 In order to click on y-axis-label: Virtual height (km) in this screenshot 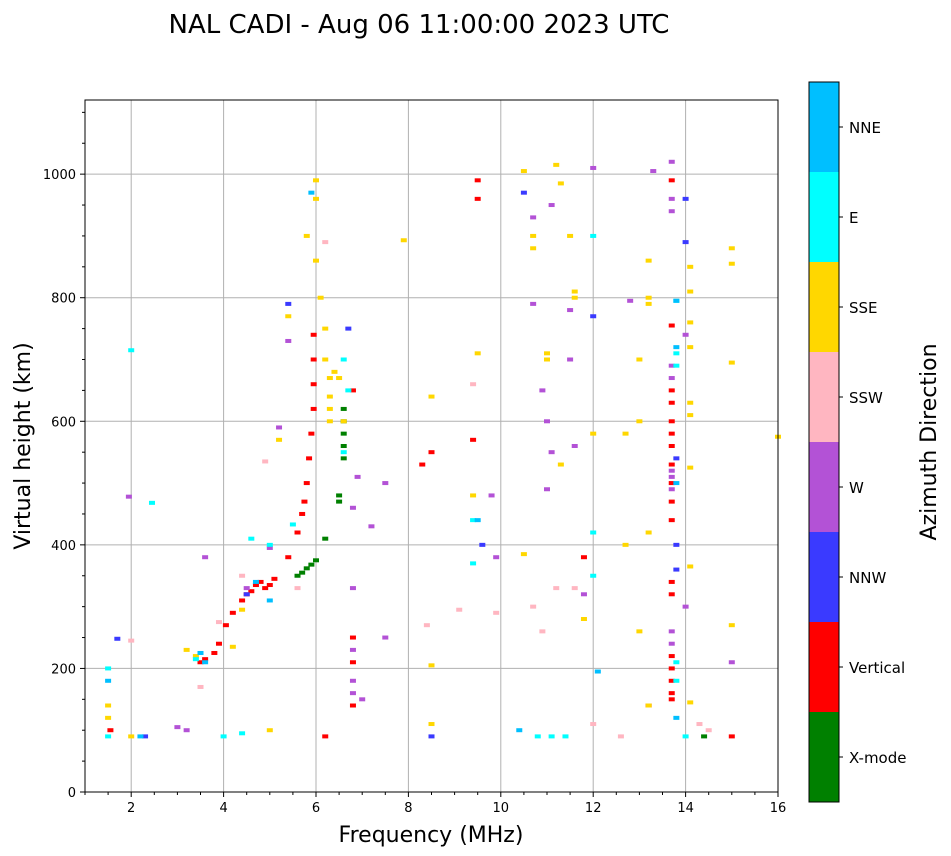, I will do `click(23, 445)`.